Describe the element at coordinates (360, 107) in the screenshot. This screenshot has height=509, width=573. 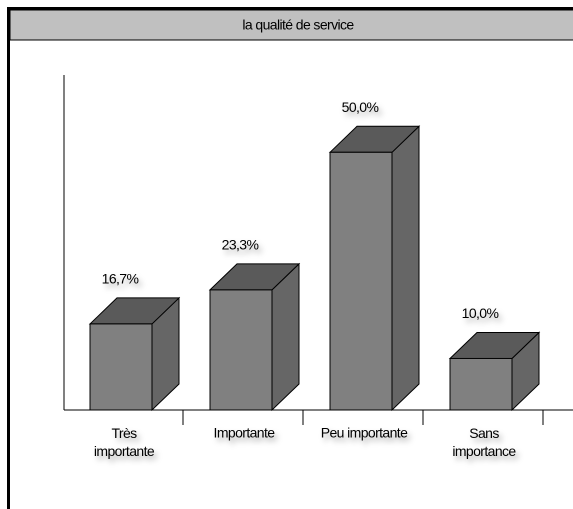
I see `value-label: 50,0%` at that location.